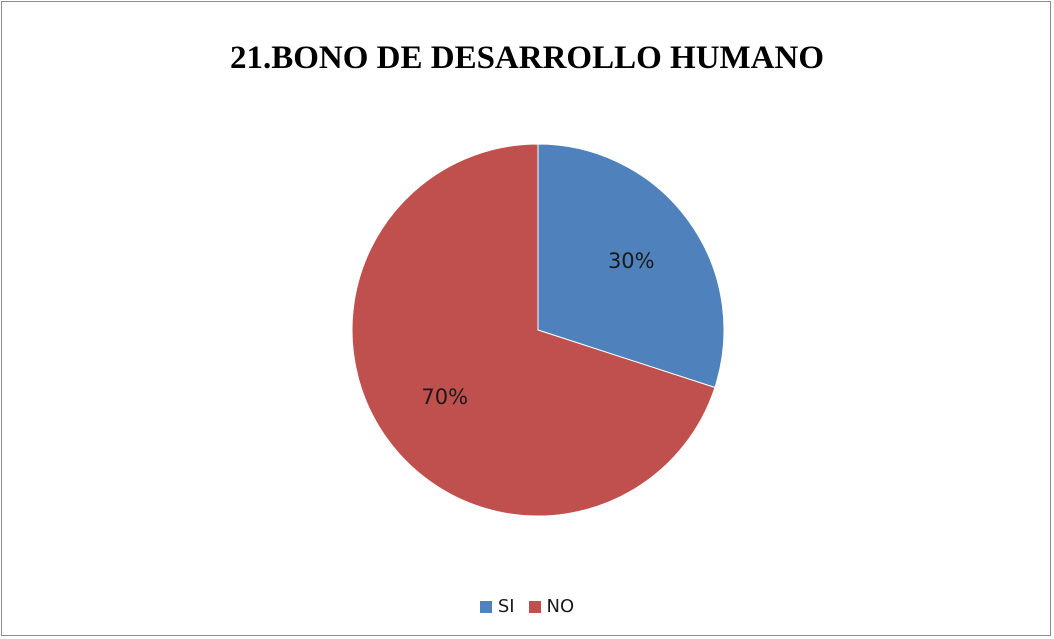 This screenshot has height=639, width=1054. I want to click on data-label-no: 70%, so click(444, 397).